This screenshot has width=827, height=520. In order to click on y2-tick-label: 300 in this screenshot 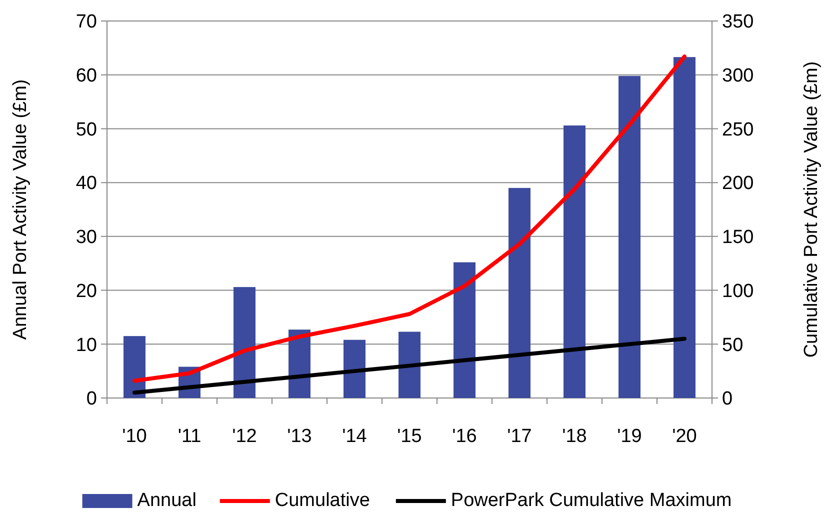, I will do `click(738, 76)`.